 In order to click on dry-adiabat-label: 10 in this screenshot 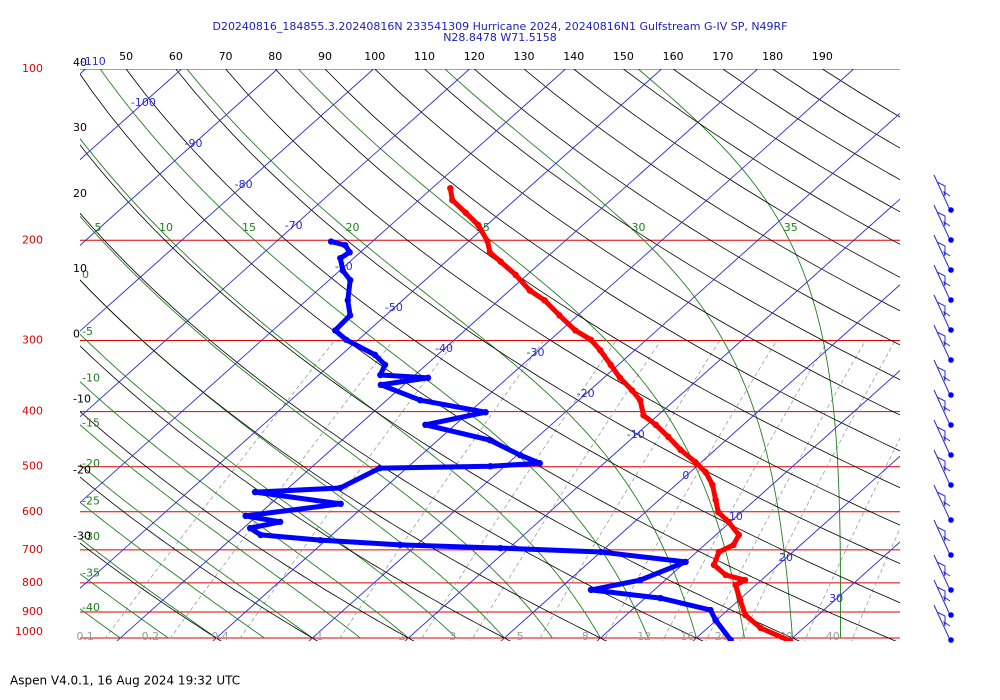, I will do `click(80, 268)`.